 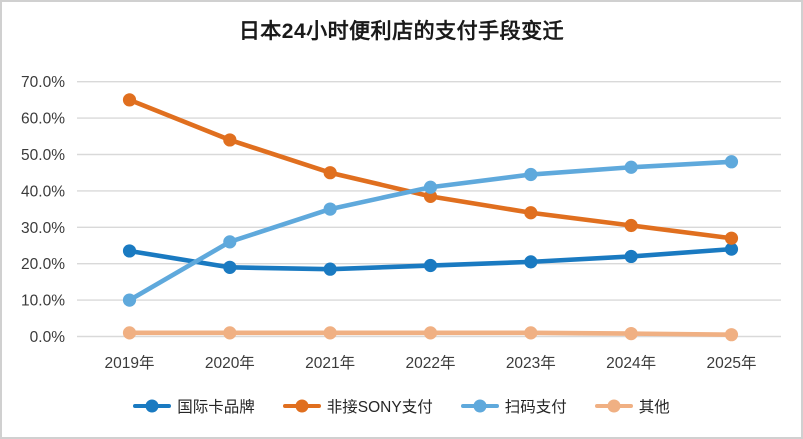 I want to click on y-axis-tick-label: 10.0%, so click(x=43, y=301).